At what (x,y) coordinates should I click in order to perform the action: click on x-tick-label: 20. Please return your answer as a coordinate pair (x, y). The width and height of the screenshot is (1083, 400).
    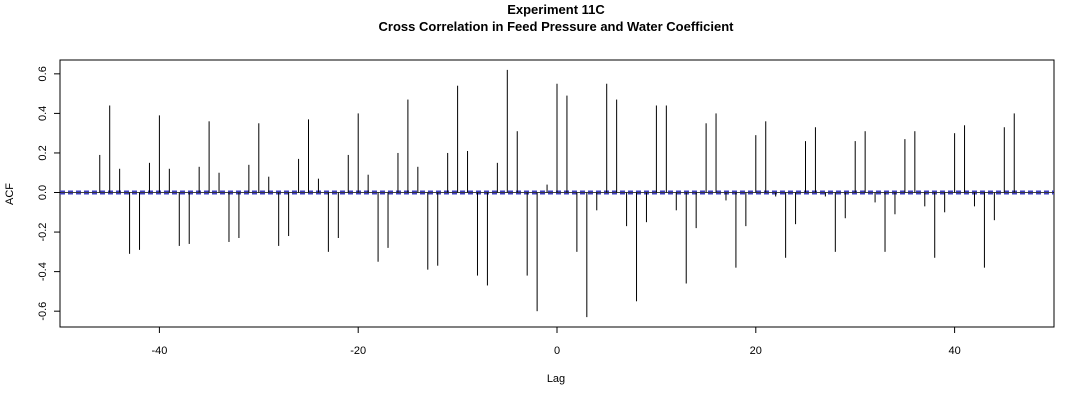
    Looking at the image, I should click on (756, 351).